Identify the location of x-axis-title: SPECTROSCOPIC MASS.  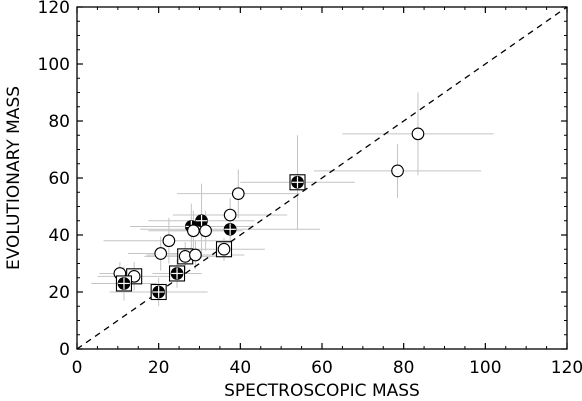
(322, 391).